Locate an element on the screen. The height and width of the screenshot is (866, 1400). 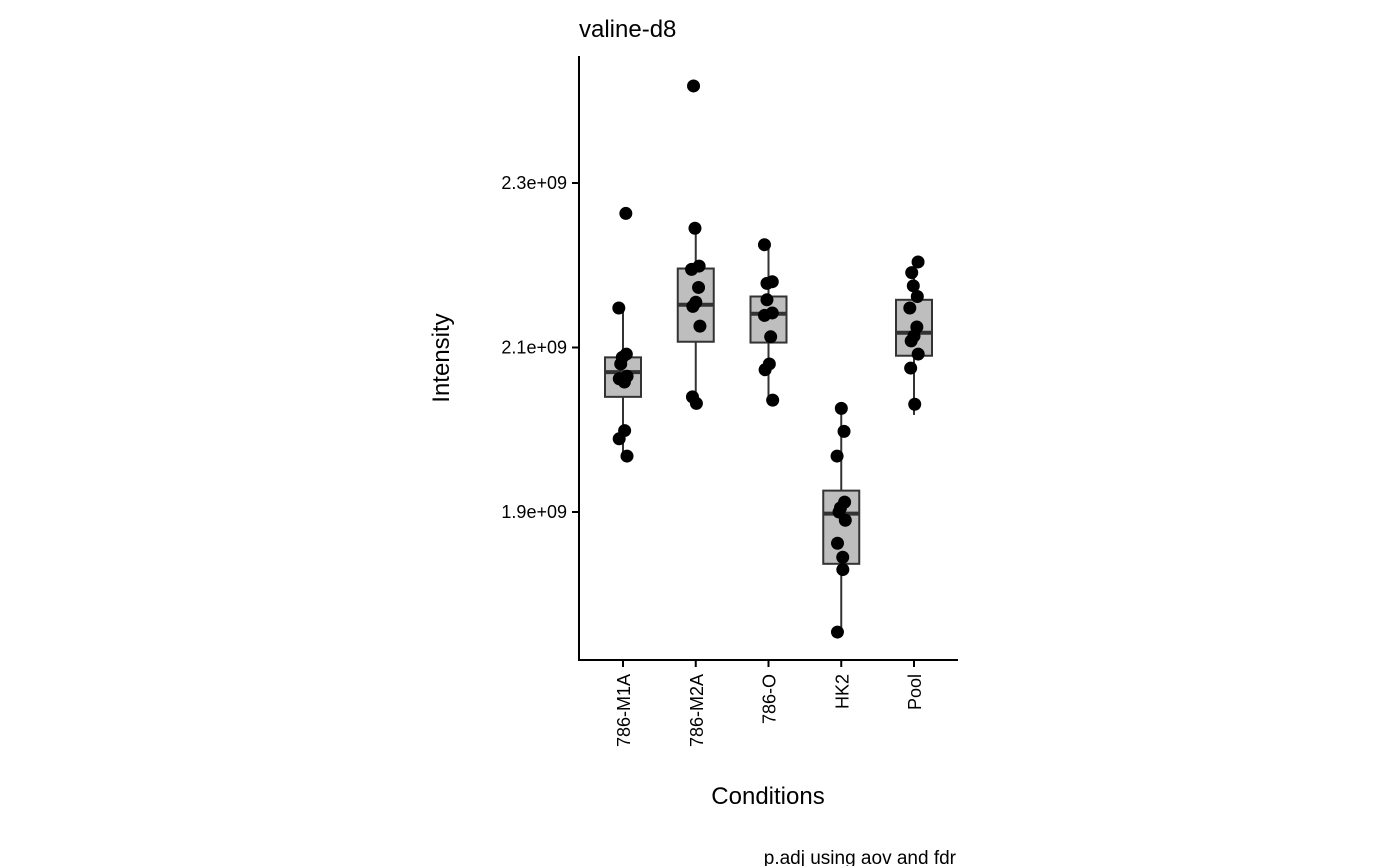
x-axis-title: Conditions is located at coordinates (767, 796).